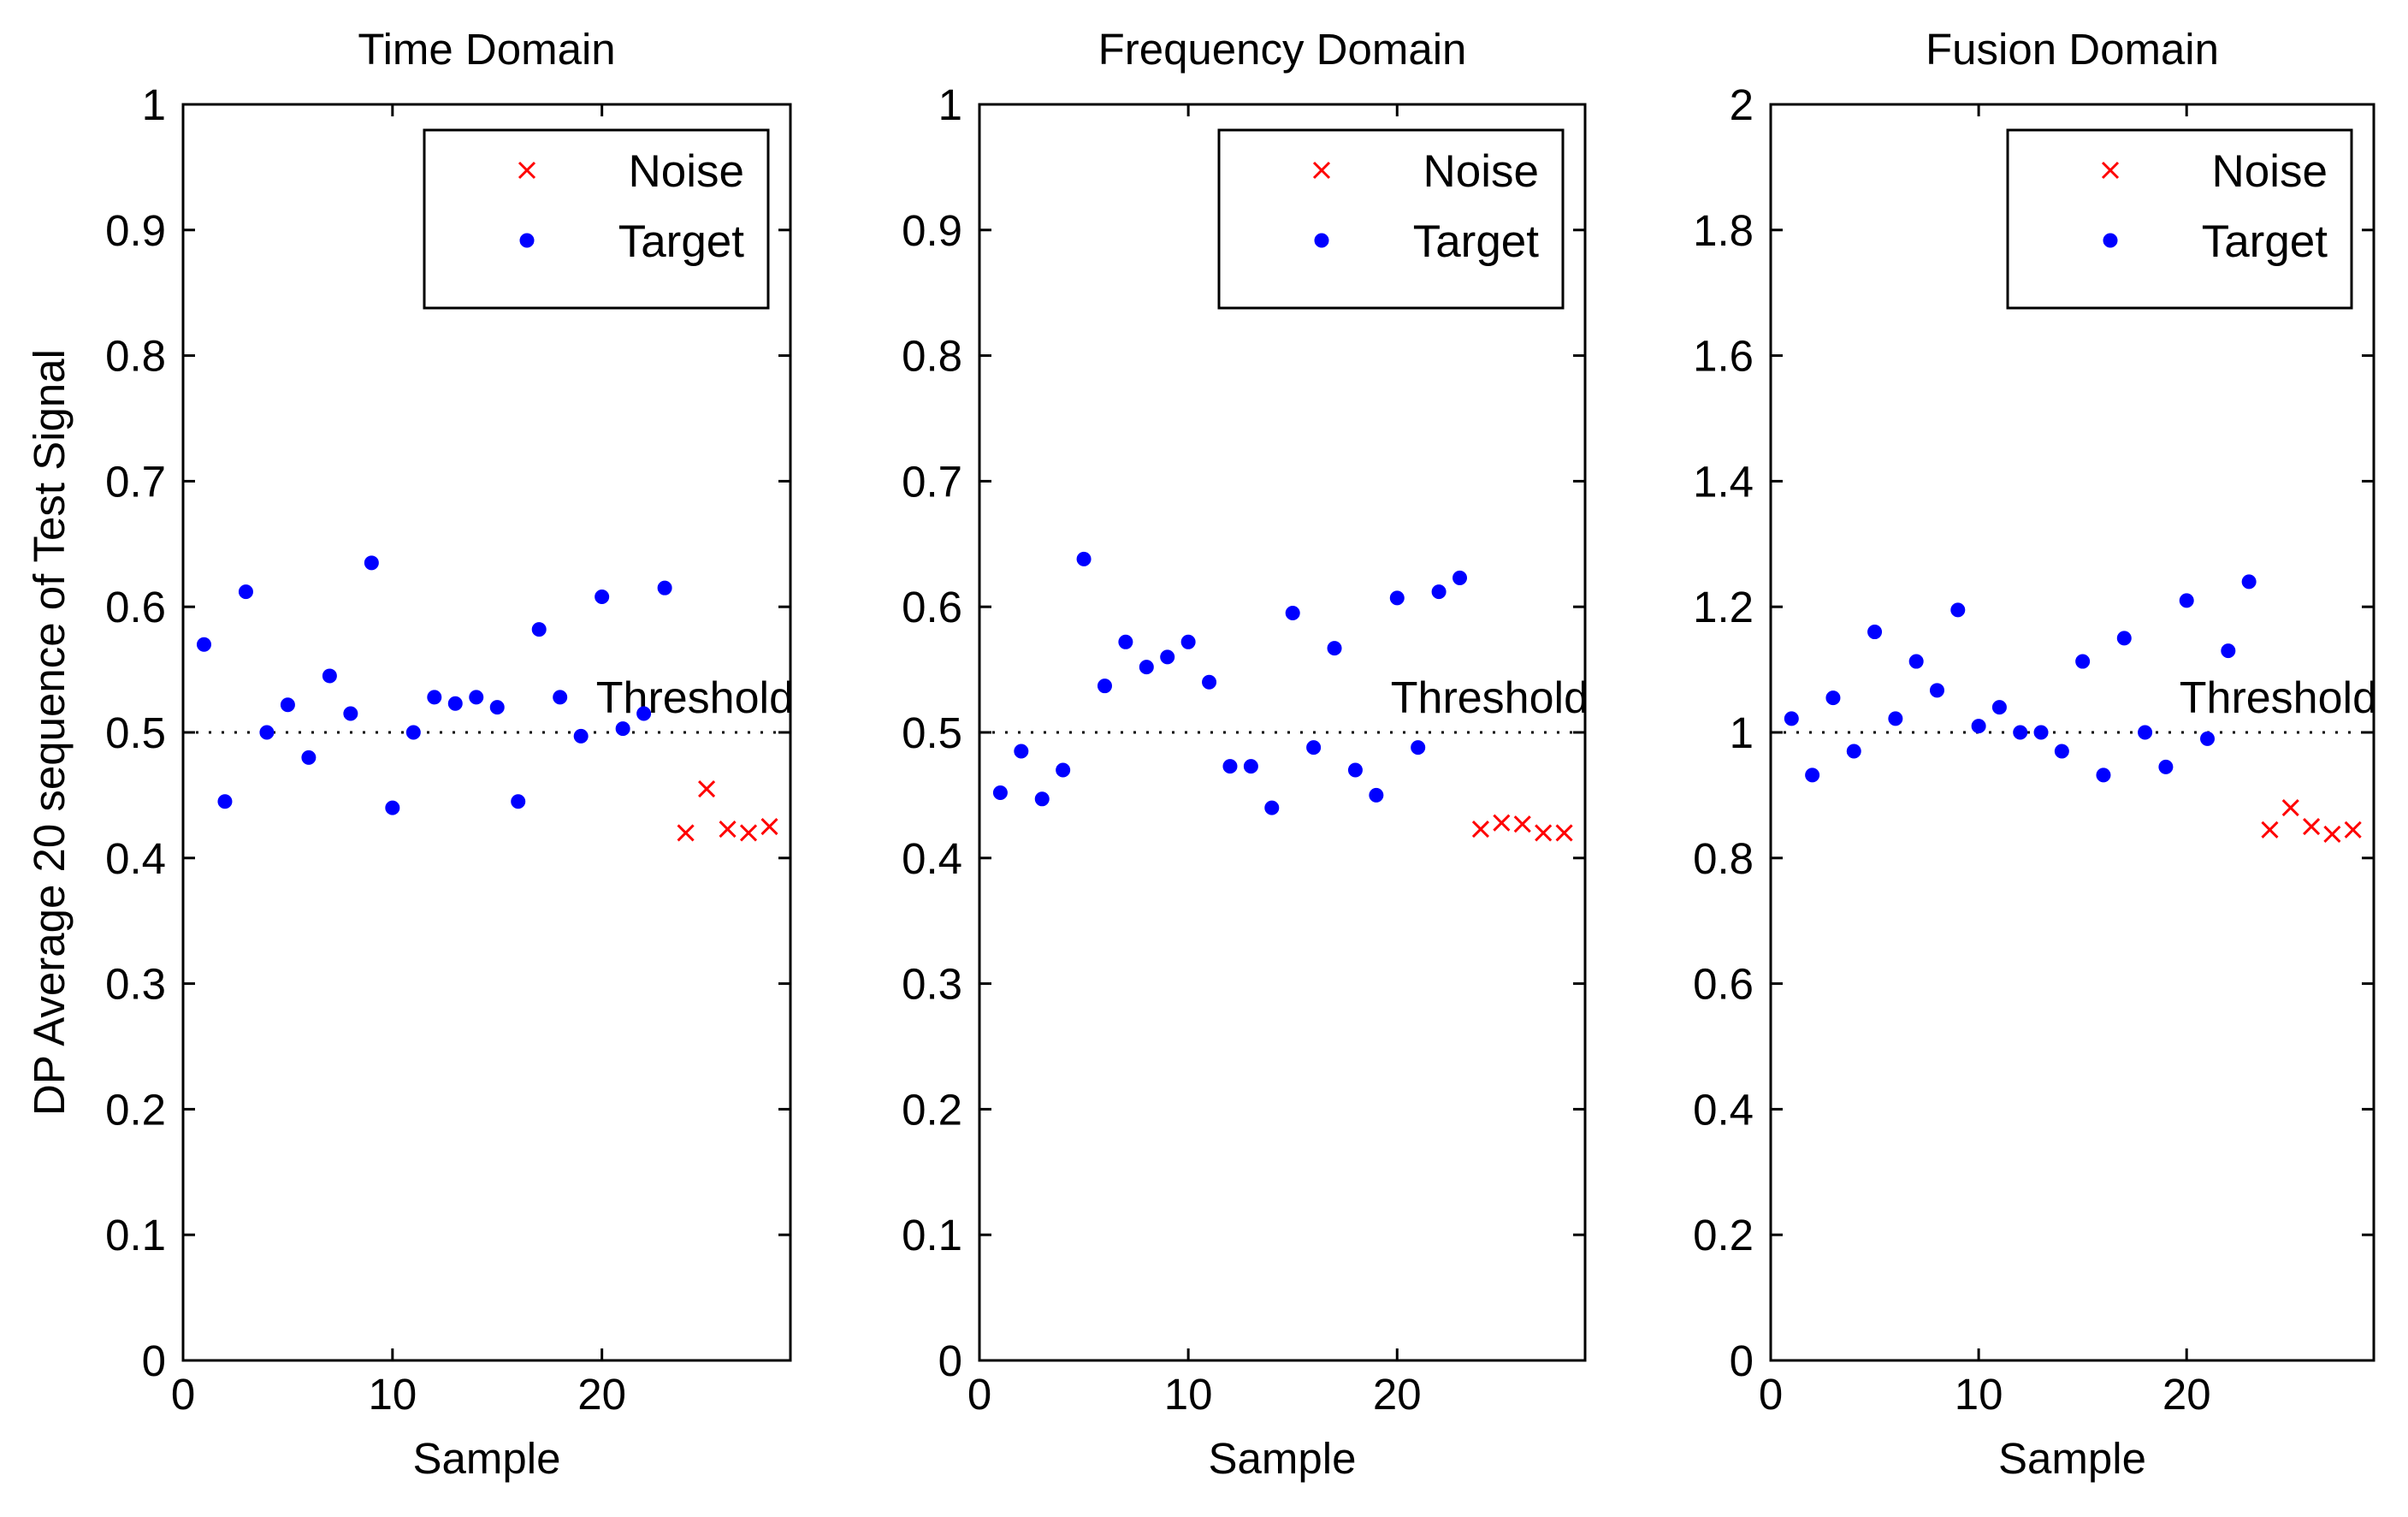  What do you see at coordinates (1723, 607) in the screenshot?
I see `y-tick-label: 1.2` at bounding box center [1723, 607].